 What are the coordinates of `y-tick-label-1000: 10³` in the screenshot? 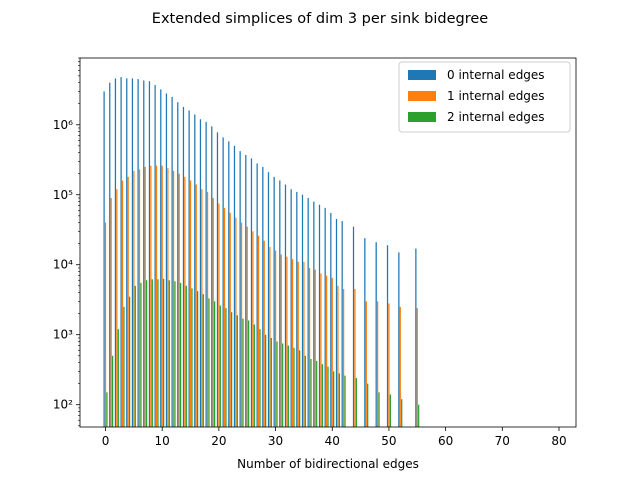 It's located at (63, 335).